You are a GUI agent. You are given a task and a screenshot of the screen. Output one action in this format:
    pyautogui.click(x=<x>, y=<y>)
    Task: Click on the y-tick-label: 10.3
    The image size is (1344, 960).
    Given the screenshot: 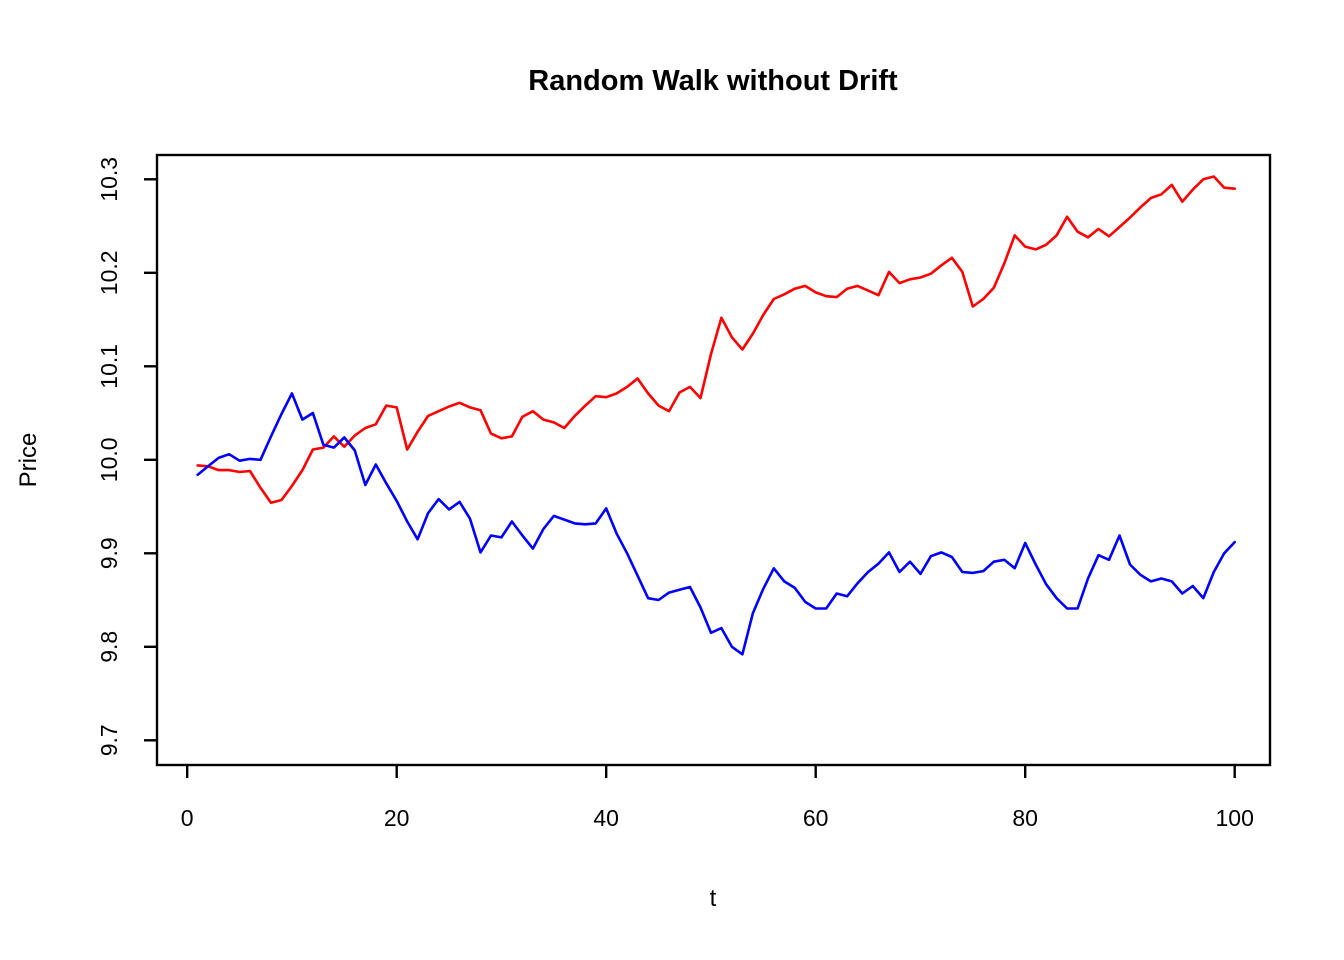 What is the action you would take?
    pyautogui.click(x=109, y=179)
    